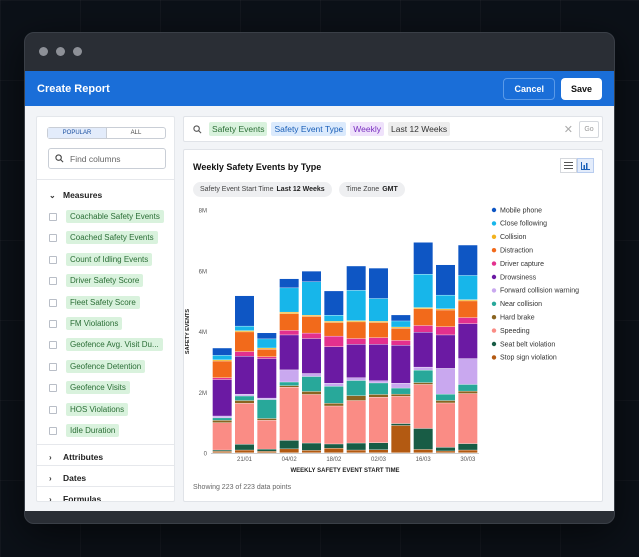 Image resolution: width=639 pixels, height=557 pixels. What do you see at coordinates (568, 165) in the screenshot?
I see `list-view-button` at bounding box center [568, 165].